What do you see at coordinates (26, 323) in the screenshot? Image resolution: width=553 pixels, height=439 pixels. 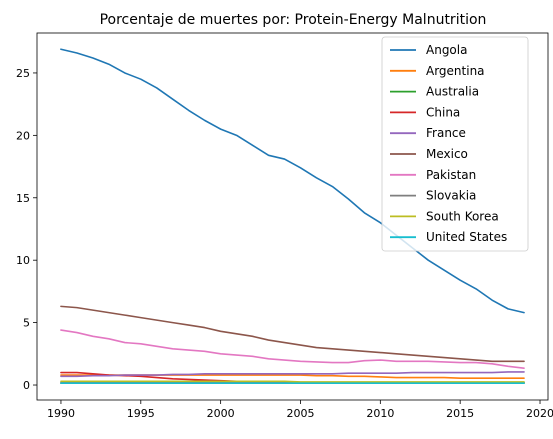 I see `y-tick-label: 5` at bounding box center [26, 323].